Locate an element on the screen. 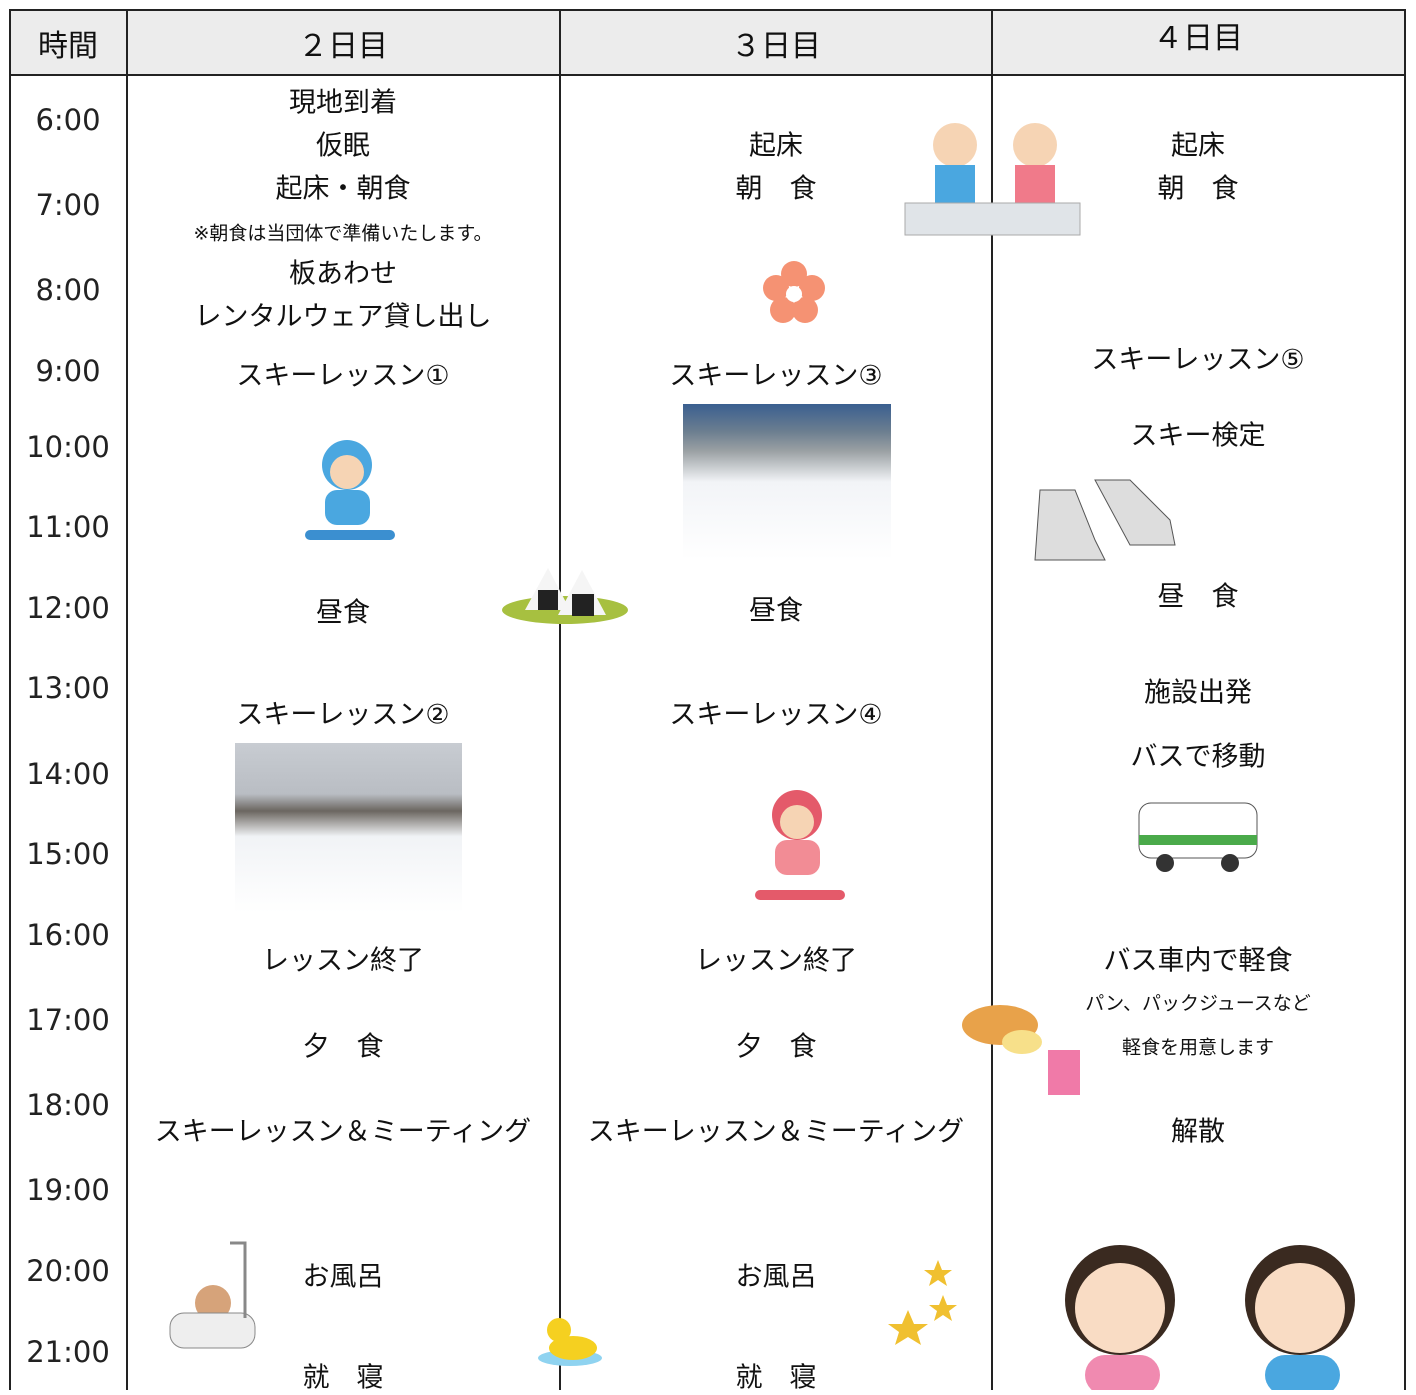 The width and height of the screenshot is (1416, 1395). time-label: 9:00 is located at coordinates (68, 371).